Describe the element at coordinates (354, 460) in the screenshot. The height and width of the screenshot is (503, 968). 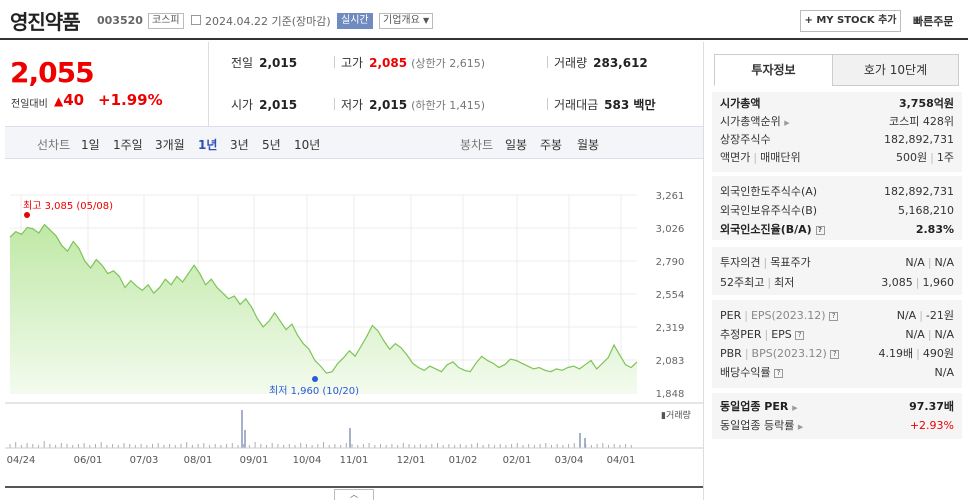
I see `x-tick-label: 11/01` at that location.